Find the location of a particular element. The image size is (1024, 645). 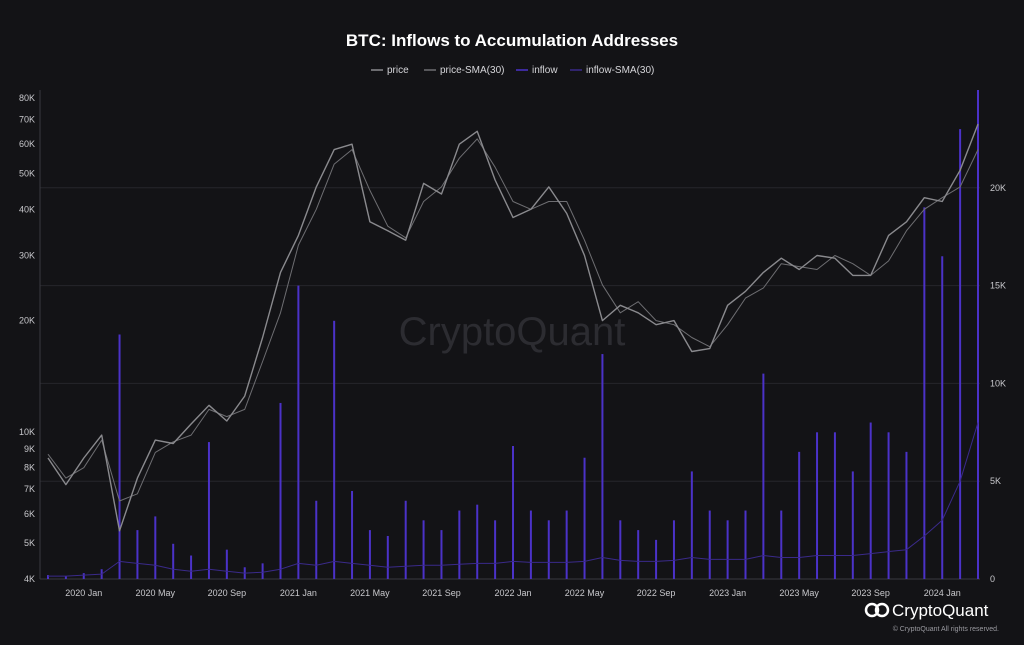

y-right-tick-label: 10K is located at coordinates (998, 383).